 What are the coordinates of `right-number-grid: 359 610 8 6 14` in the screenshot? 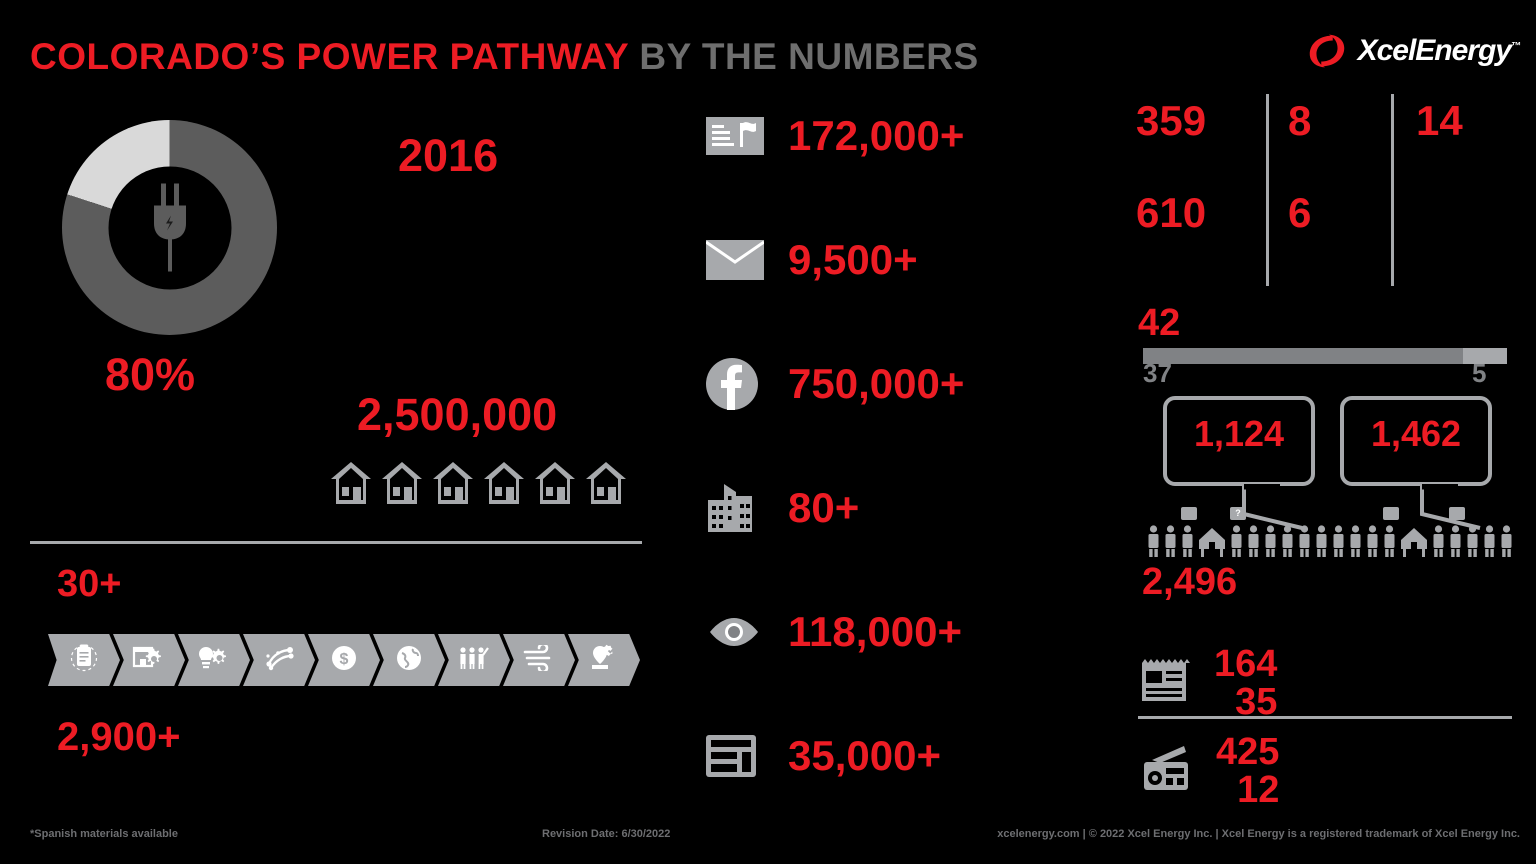 It's located at (1331, 192).